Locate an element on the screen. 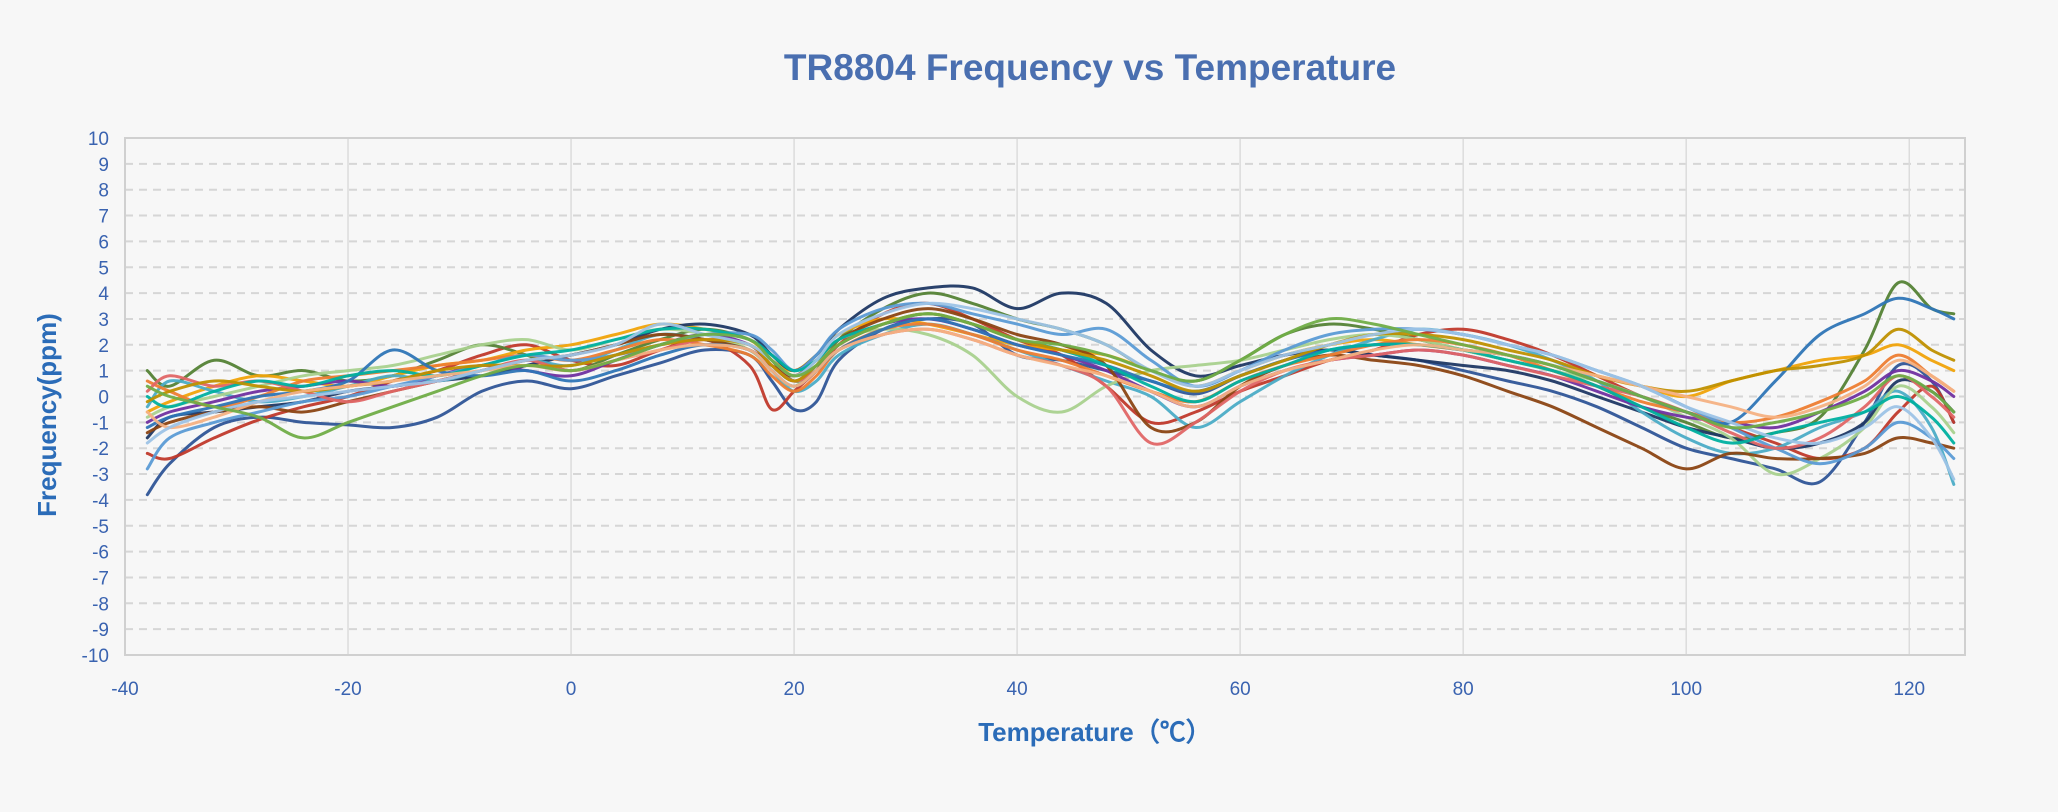  y-tick-label: 3 is located at coordinates (103, 320).